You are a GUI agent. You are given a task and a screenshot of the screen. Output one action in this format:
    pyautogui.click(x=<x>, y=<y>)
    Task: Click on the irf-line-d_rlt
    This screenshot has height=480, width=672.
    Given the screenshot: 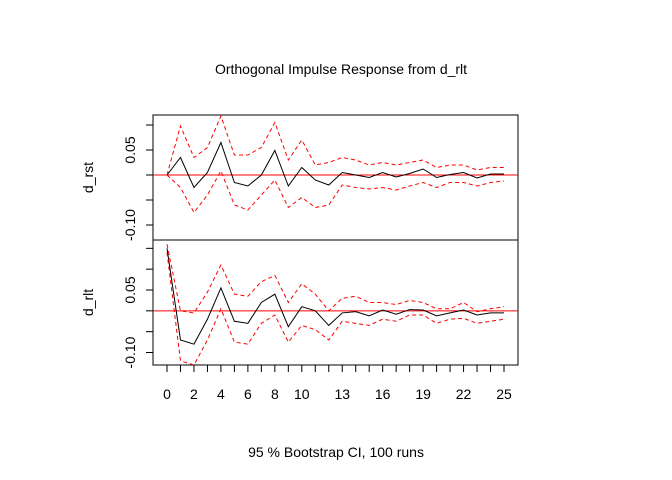 What is the action you would take?
    pyautogui.click(x=335, y=296)
    